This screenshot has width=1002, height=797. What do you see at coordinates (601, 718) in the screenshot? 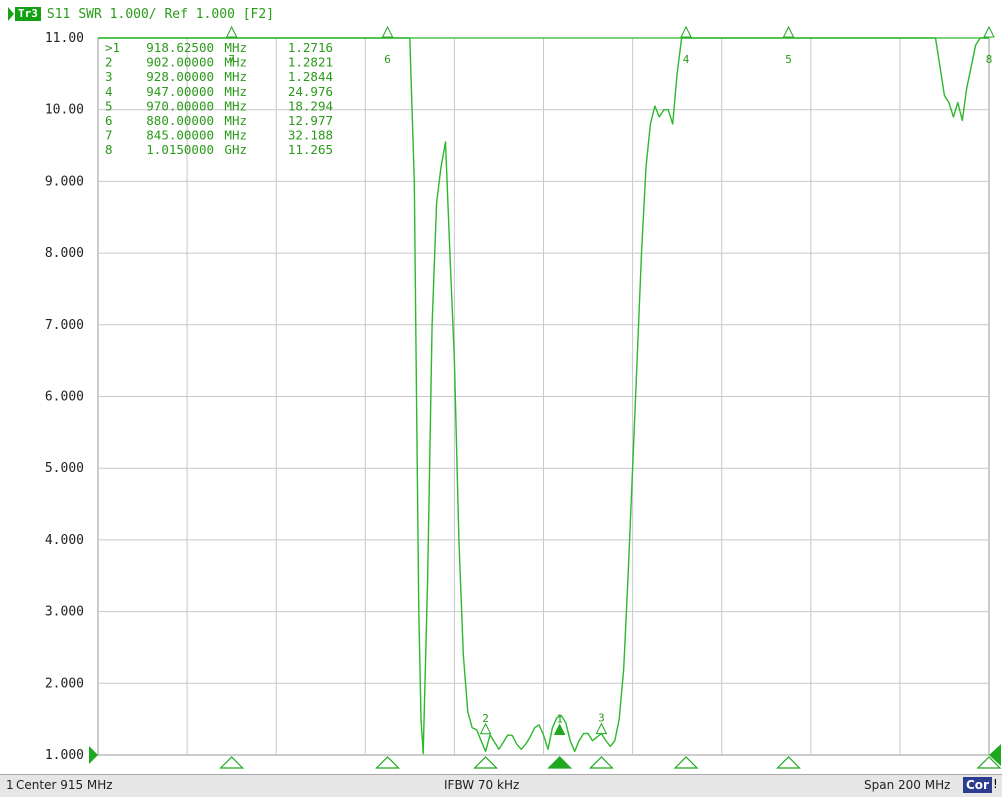
I see `marker-3-label: 3` at bounding box center [601, 718].